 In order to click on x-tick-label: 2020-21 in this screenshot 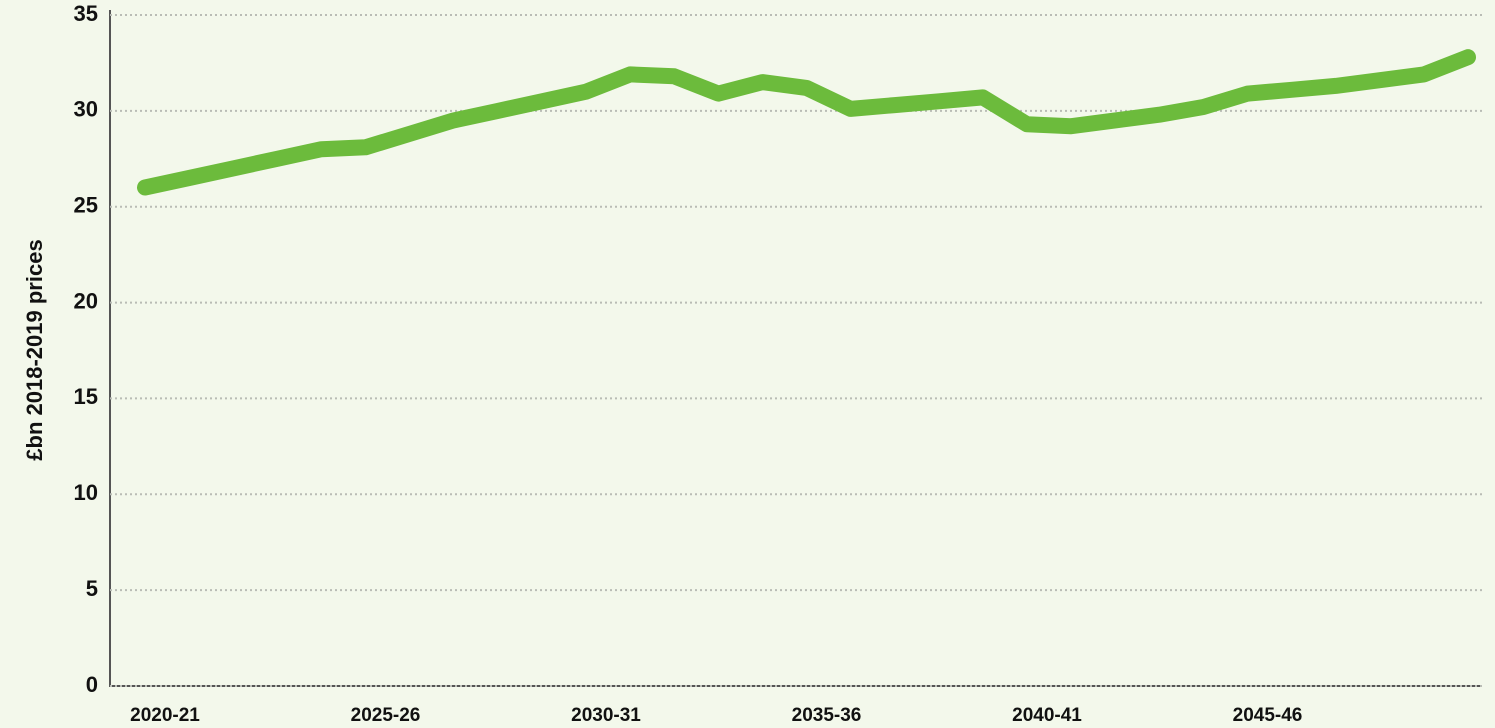, I will do `click(165, 715)`.